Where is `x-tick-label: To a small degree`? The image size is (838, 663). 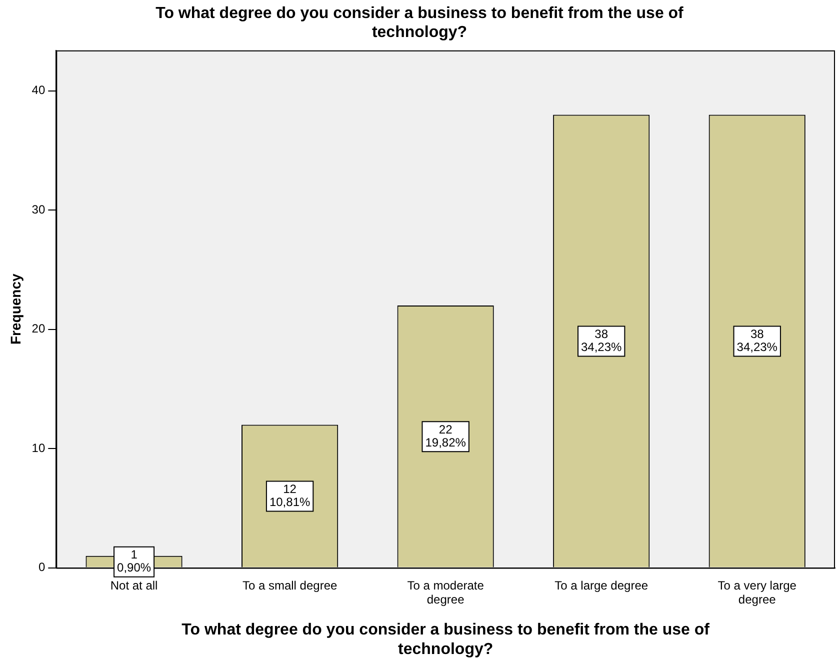 x-tick-label: To a small degree is located at coordinates (290, 585).